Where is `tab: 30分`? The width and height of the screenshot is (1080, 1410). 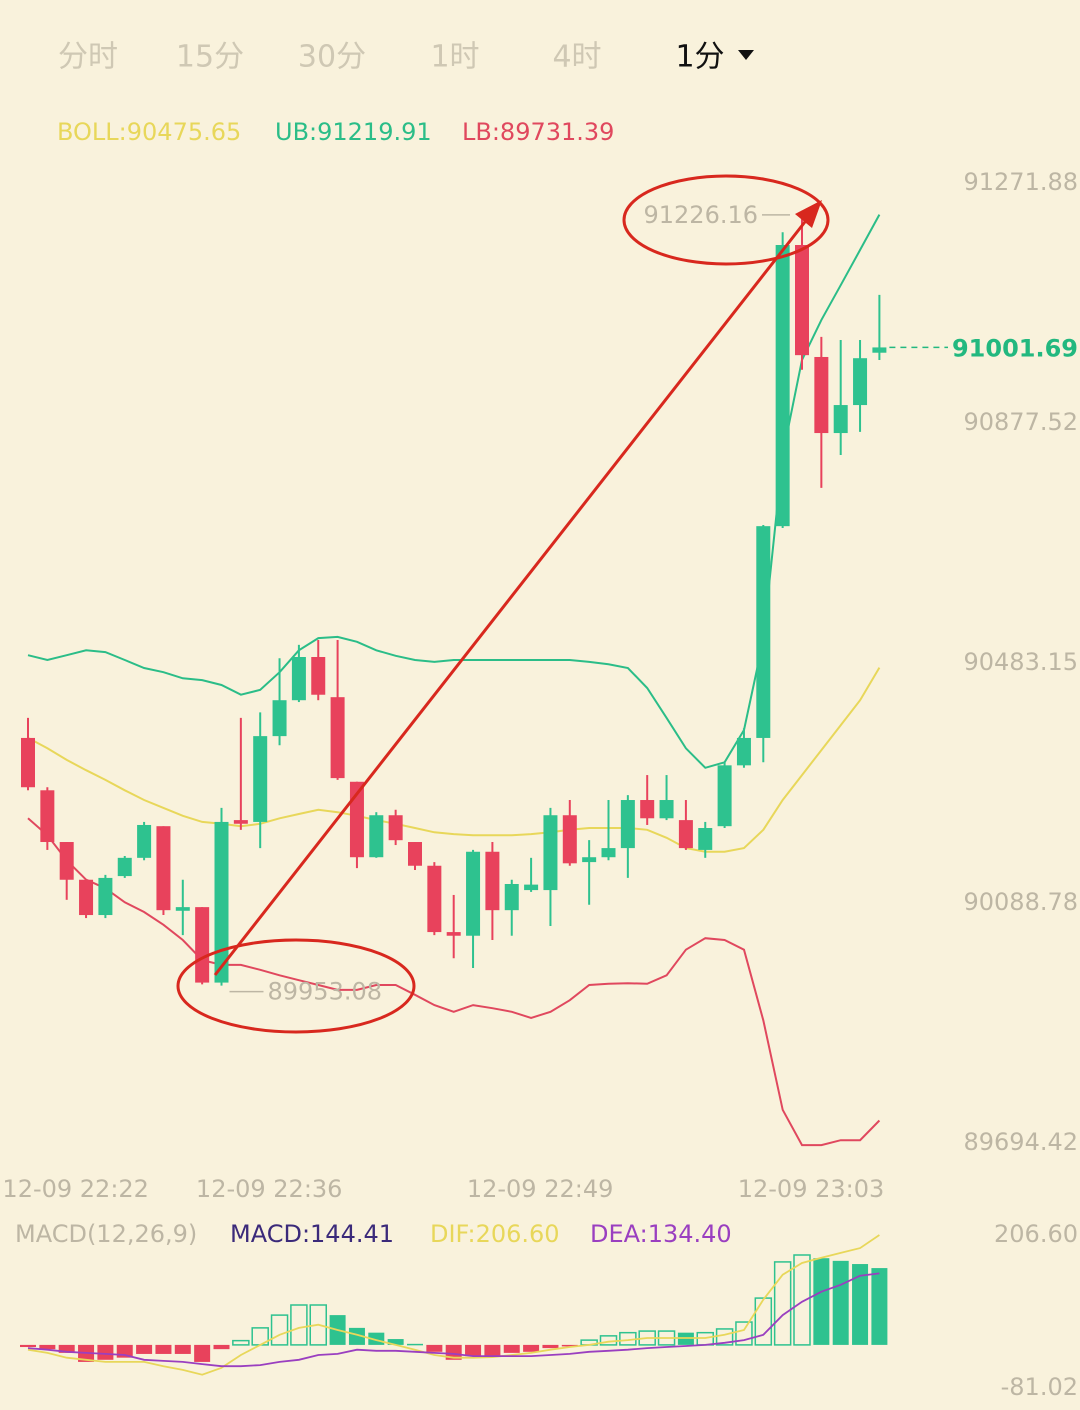
tab: 30分 is located at coordinates (332, 57).